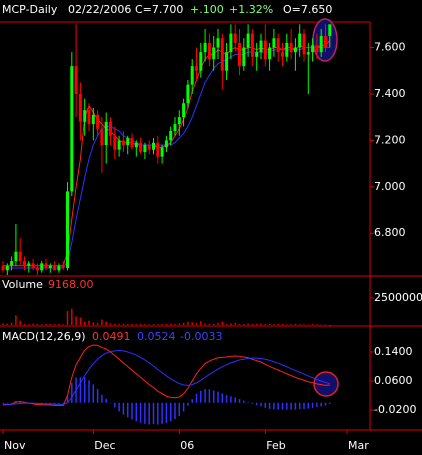 This screenshot has height=455, width=422. Describe the element at coordinates (71, 284) in the screenshot. I see `volume-readout: 9168.00` at that location.